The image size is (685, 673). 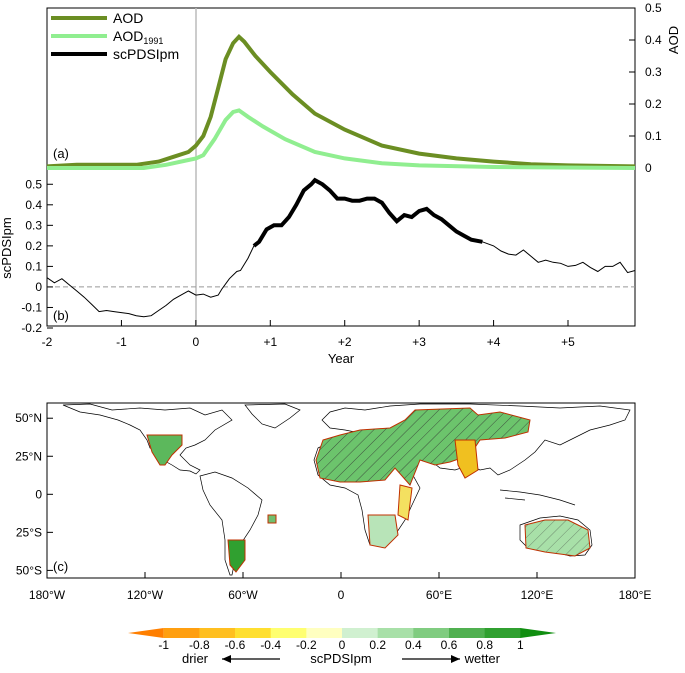 What do you see at coordinates (37, 256) in the screenshot?
I see `pdsi-axis-ticks: 0.5 0.4 0.3 0.2 0.1 0 -0.1 -0.2` at bounding box center [37, 256].